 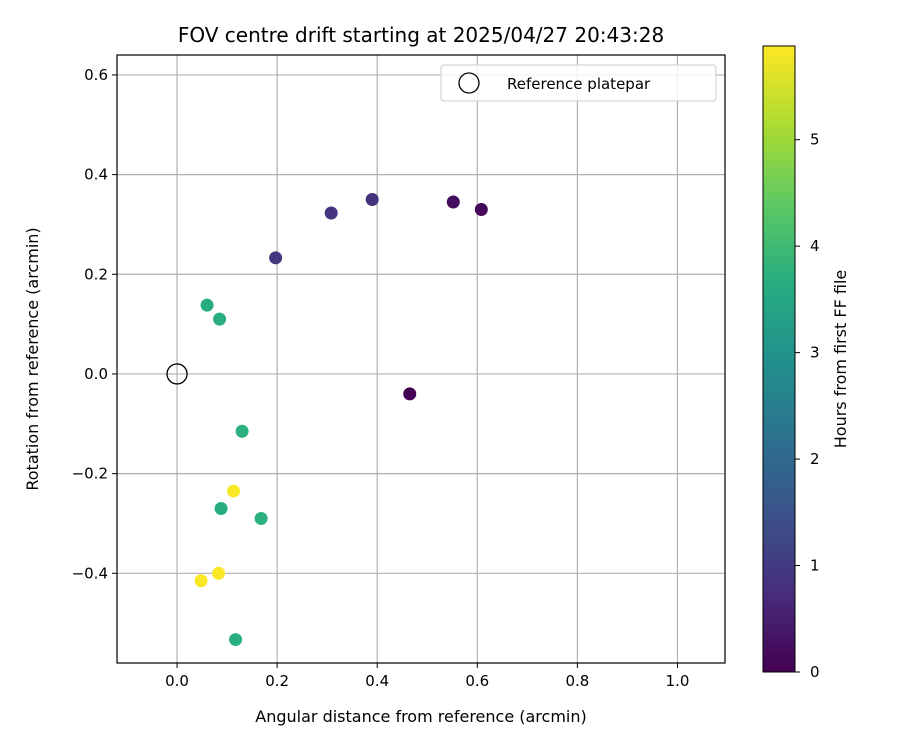 What do you see at coordinates (420, 716) in the screenshot?
I see `x-axis-label: Angular distance from reference (arcmin)` at bounding box center [420, 716].